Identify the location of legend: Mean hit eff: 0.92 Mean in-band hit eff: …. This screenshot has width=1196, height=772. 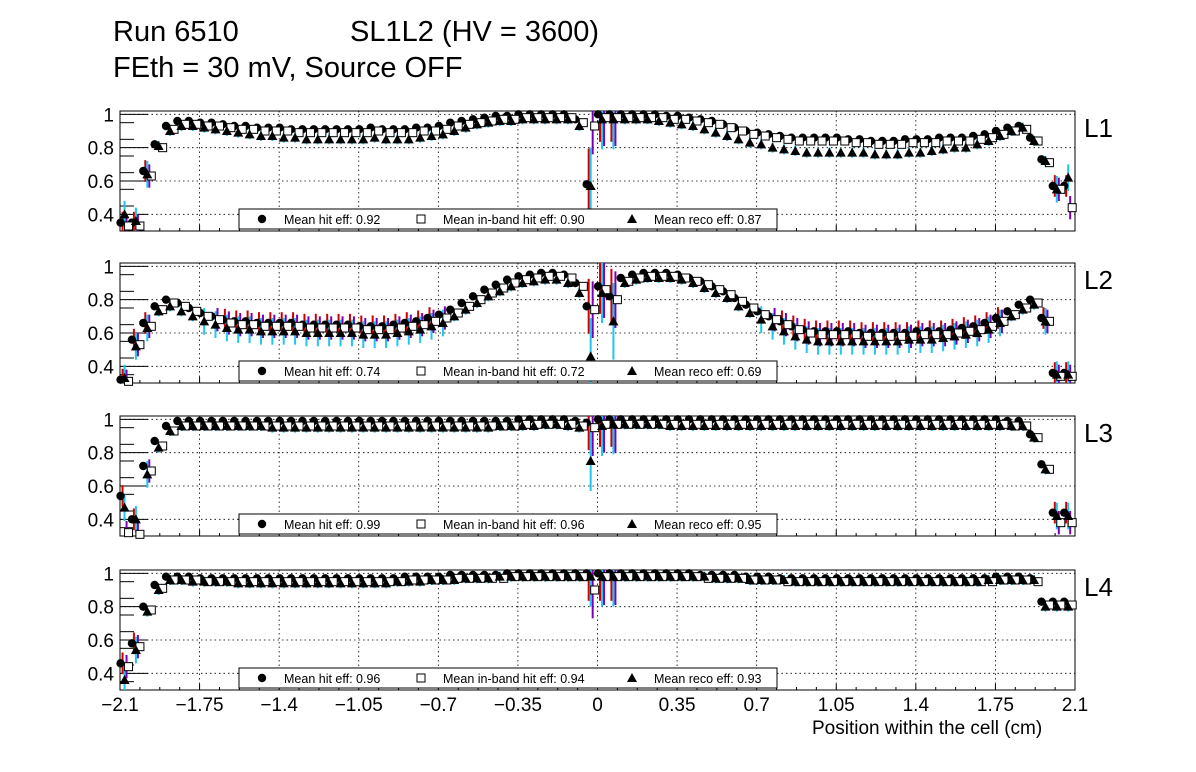
(508, 219).